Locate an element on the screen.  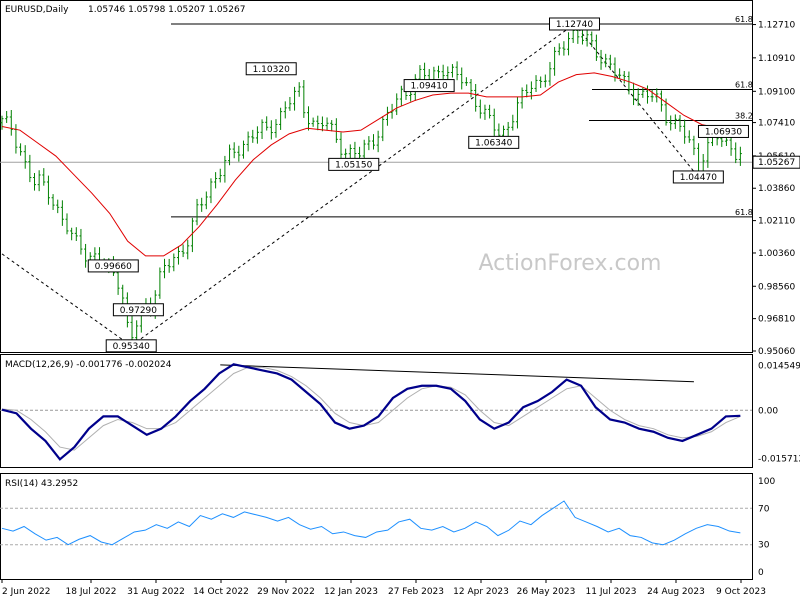
date-tick-label: 24 Aug 2023 is located at coordinates (676, 592).